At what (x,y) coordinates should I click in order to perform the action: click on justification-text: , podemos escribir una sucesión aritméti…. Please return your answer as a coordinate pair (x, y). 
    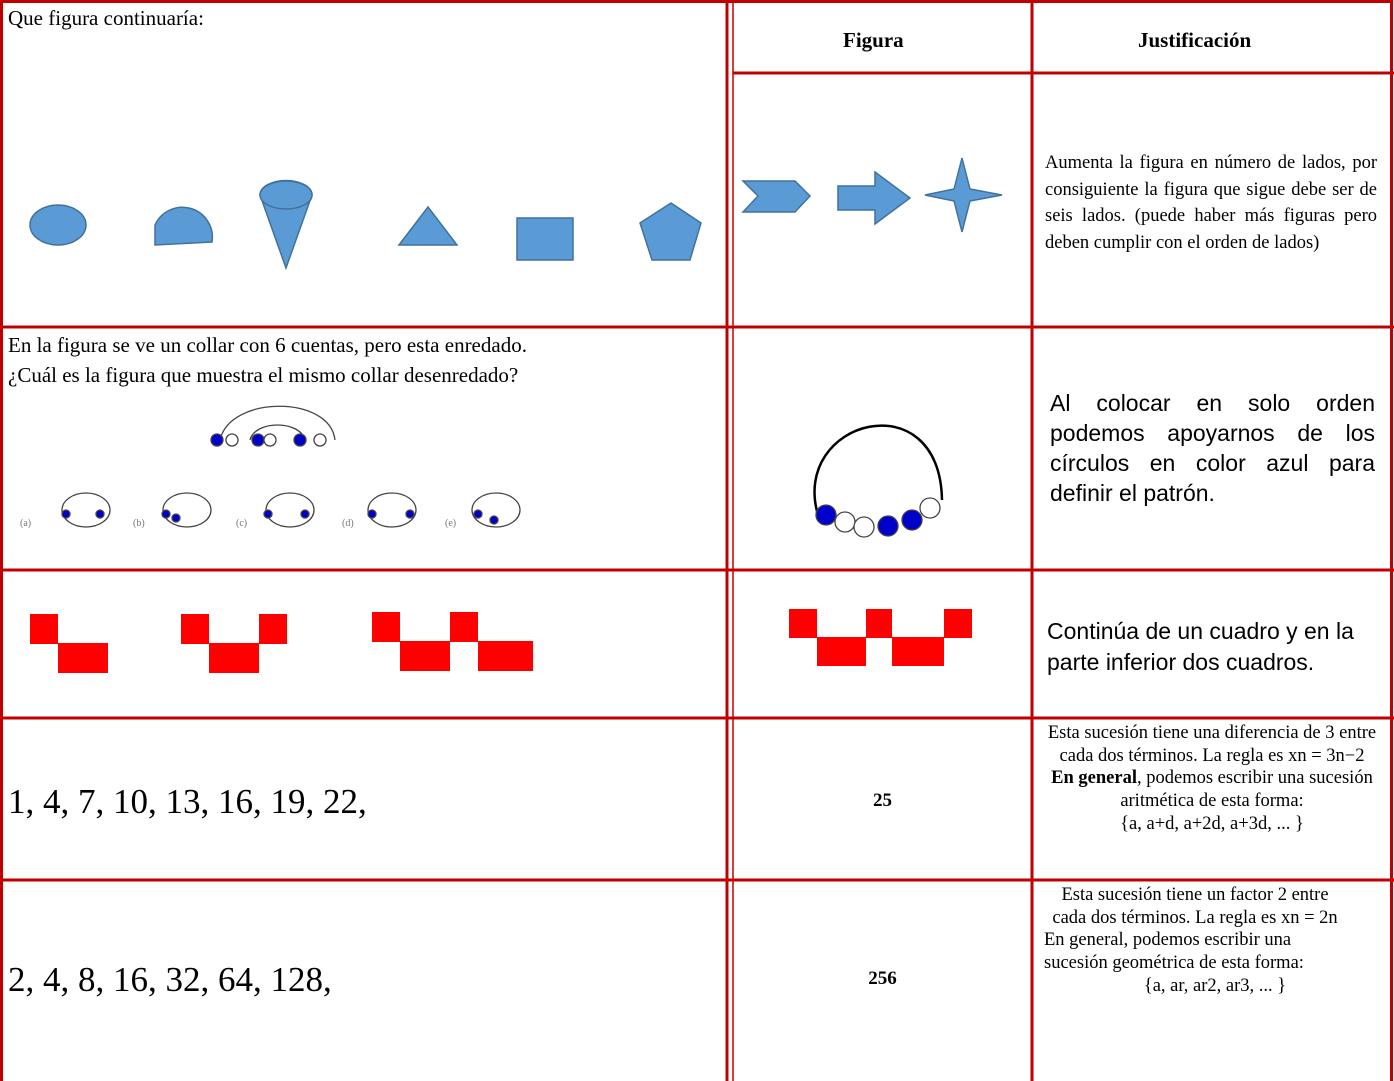
    Looking at the image, I should click on (1246, 790).